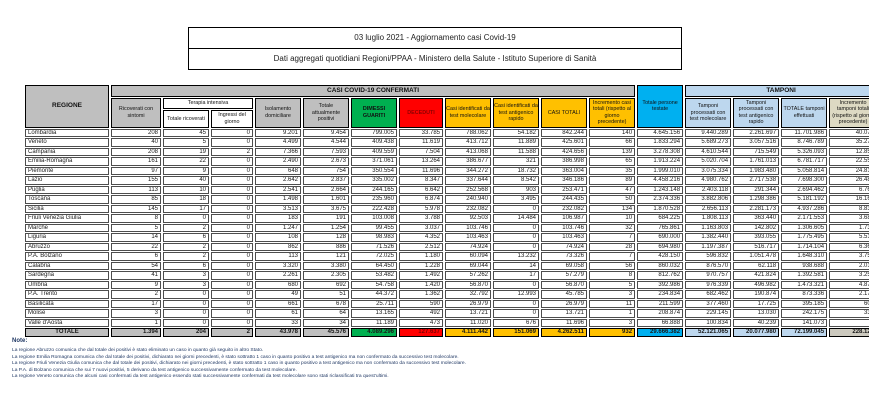  I want to click on table-cell: 371.061, so click(374, 161).